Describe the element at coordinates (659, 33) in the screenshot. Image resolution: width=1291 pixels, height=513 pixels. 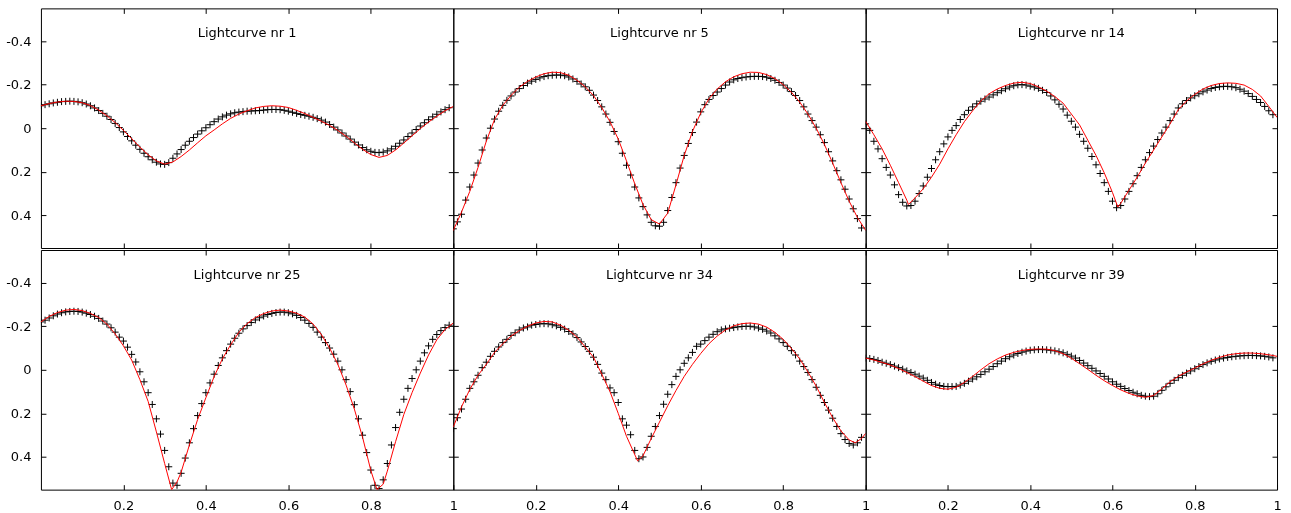
I see `text: Lightcurve nr 5` at that location.